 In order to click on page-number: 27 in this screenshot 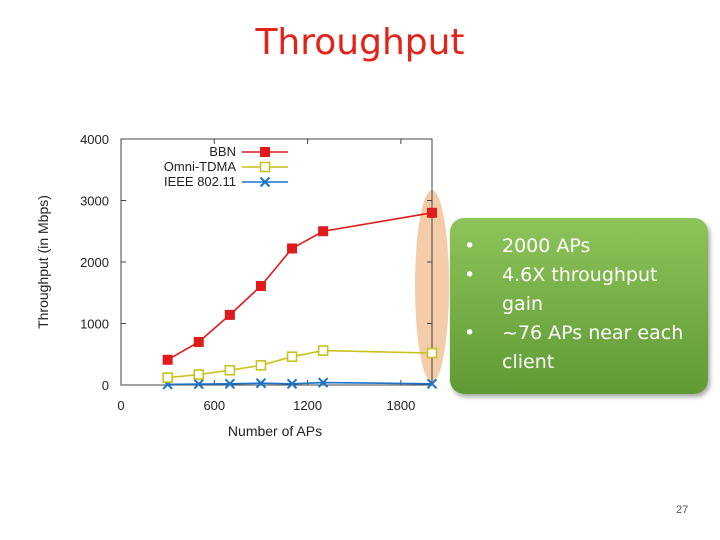, I will do `click(682, 510)`.